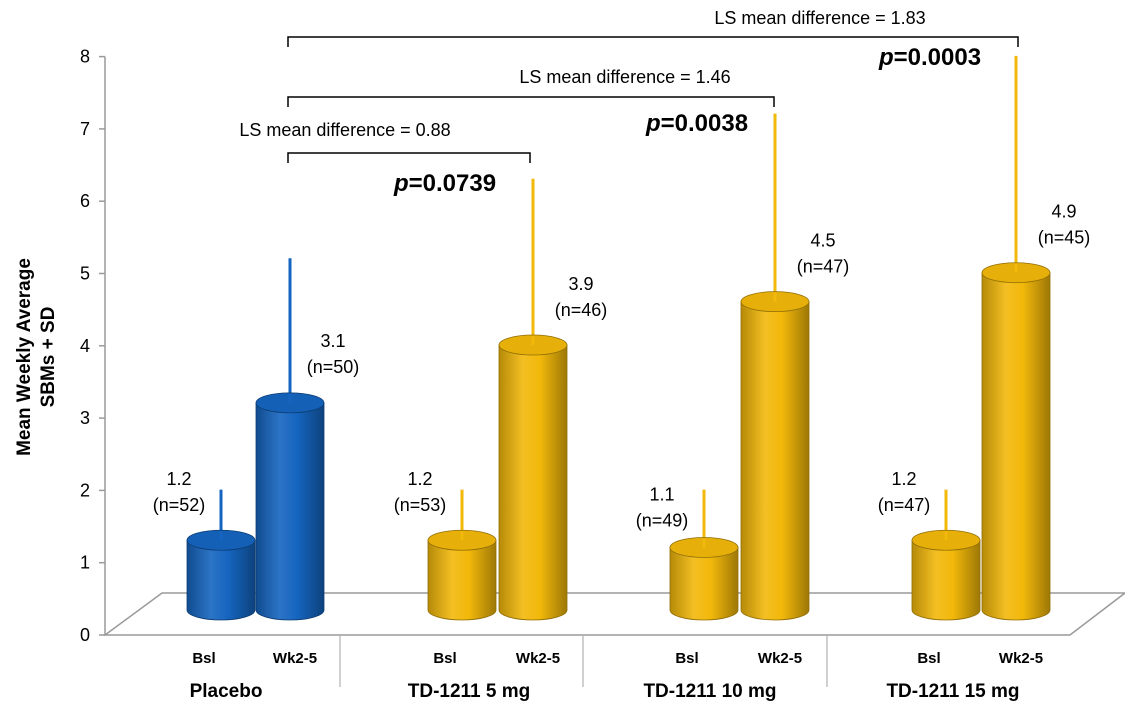  I want to click on y-tick-label: 6, so click(85, 201).